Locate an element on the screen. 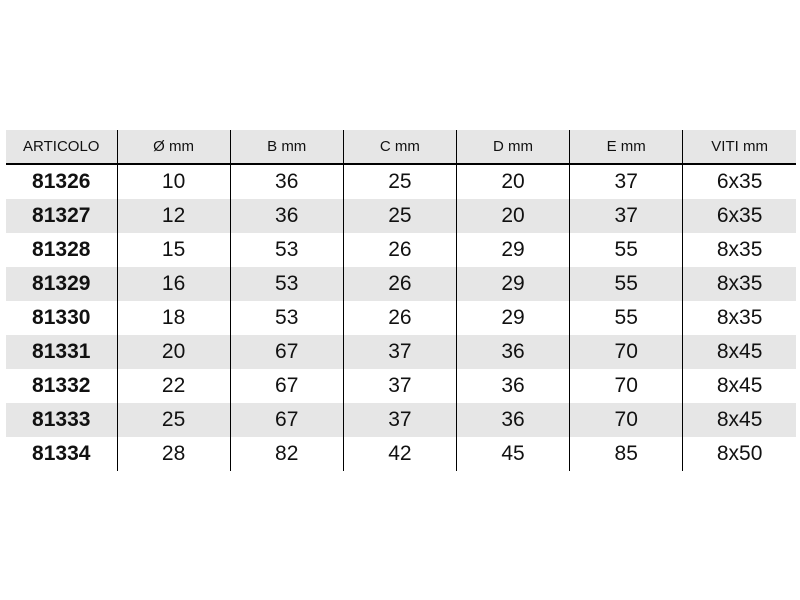 The width and height of the screenshot is (800, 600). article-code-cell: 81327 is located at coordinates (61, 216).